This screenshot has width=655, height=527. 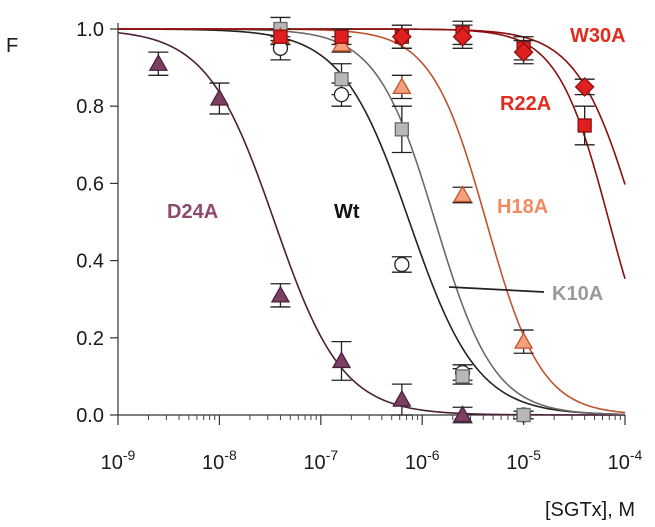 What do you see at coordinates (496, 289) in the screenshot?
I see `k10a-leader-line` at bounding box center [496, 289].